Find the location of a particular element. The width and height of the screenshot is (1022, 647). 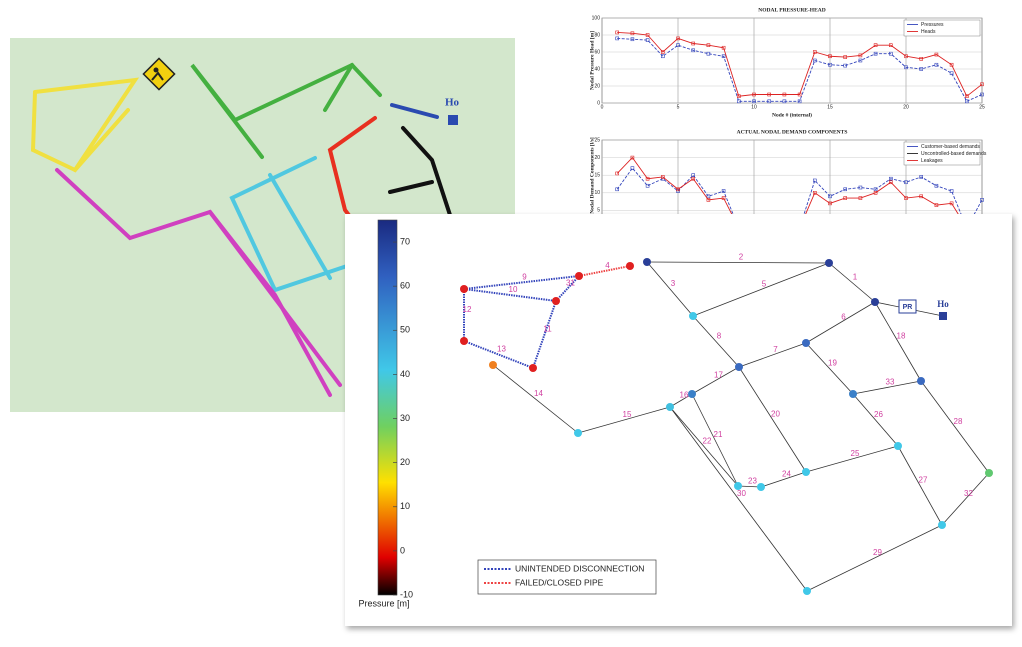

x-tick-label: 5 is located at coordinates (678, 107).